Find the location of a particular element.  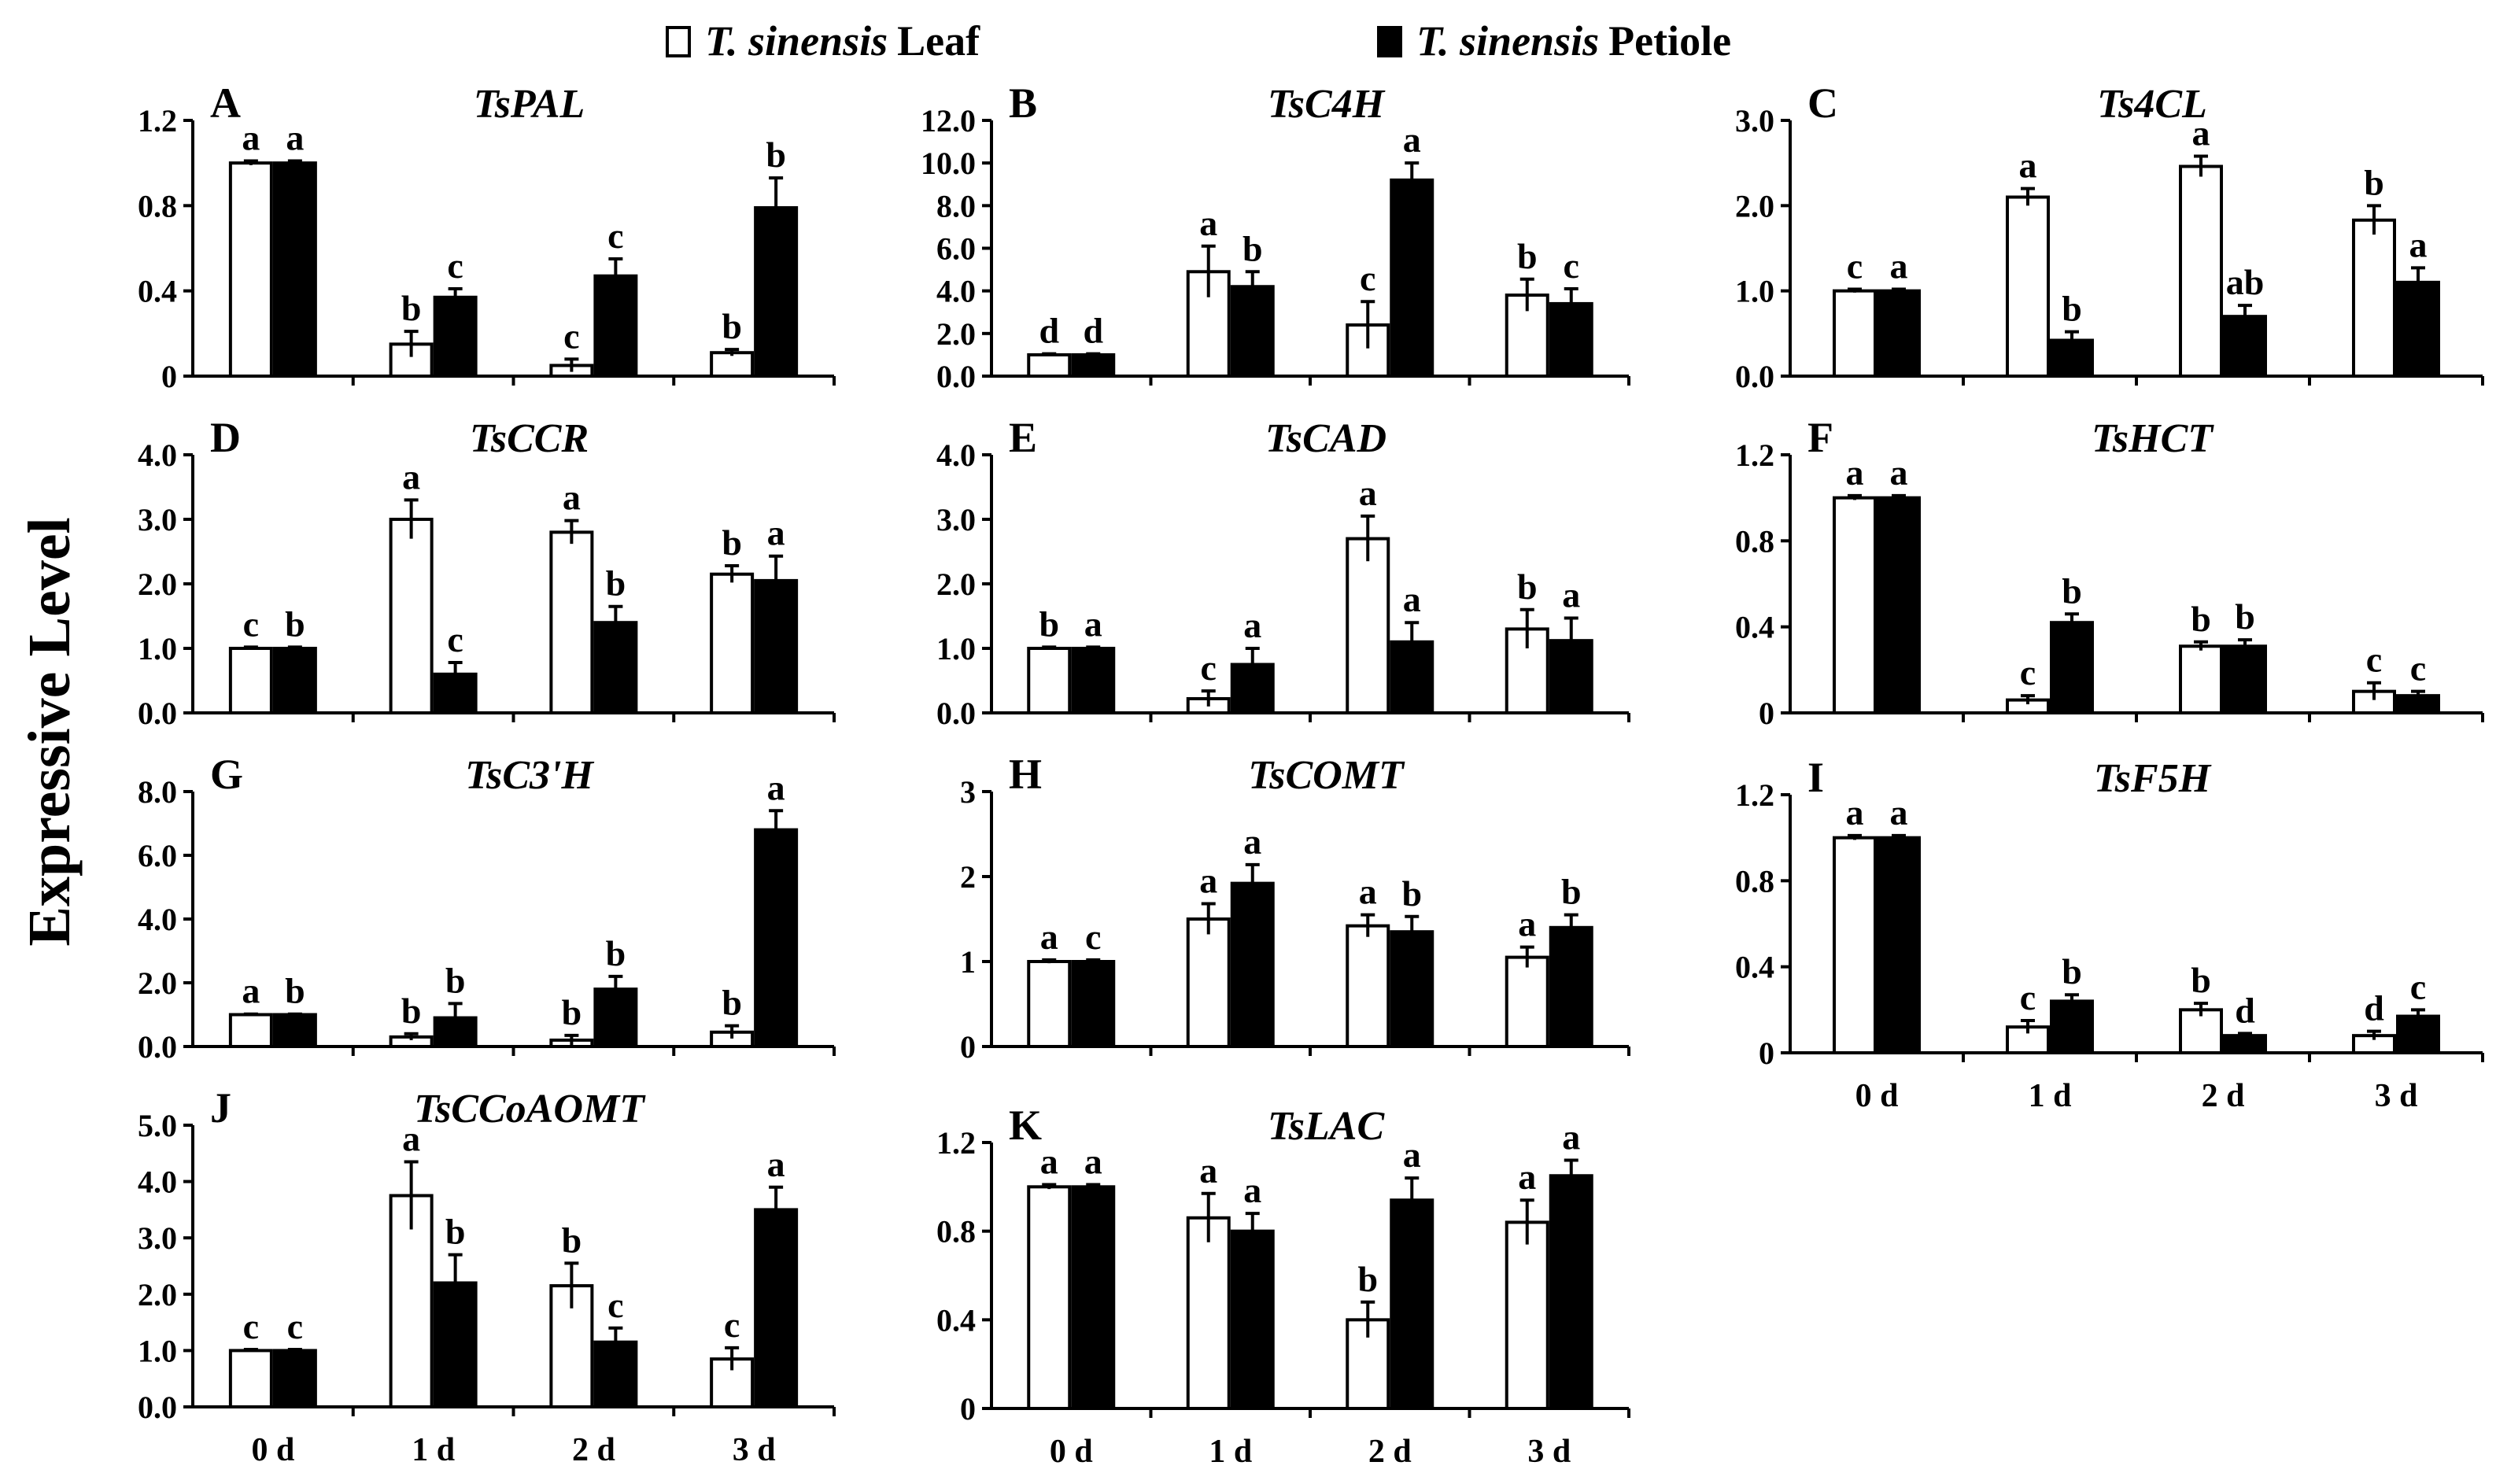

x-tick-label: 3 d is located at coordinates (2396, 1096).